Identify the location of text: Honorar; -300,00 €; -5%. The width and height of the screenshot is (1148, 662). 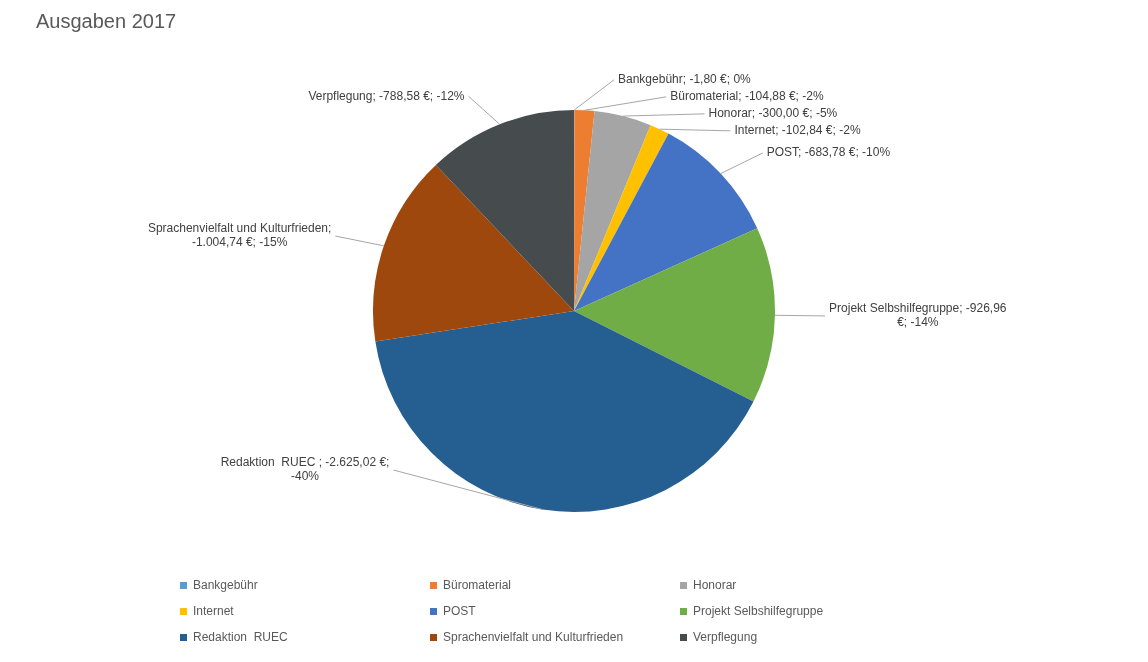
(773, 113).